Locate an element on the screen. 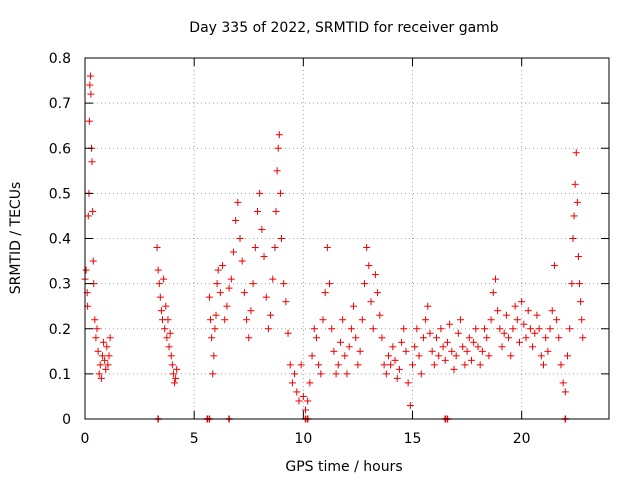 This screenshot has height=480, width=640. x-tick-label: 15 is located at coordinates (413, 439).